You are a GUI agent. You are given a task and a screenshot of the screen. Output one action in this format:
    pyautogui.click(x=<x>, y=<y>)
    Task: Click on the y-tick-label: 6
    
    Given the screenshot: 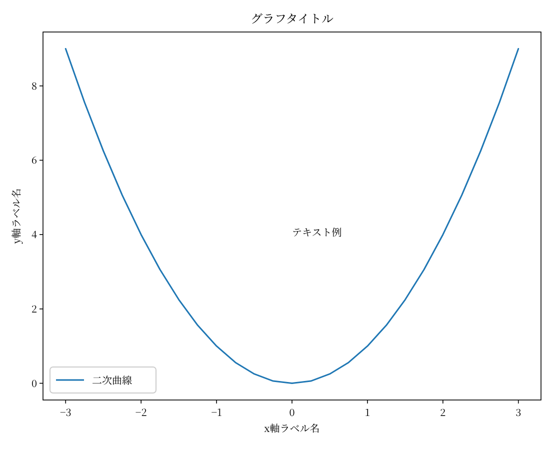 What is the action you would take?
    pyautogui.click(x=35, y=159)
    